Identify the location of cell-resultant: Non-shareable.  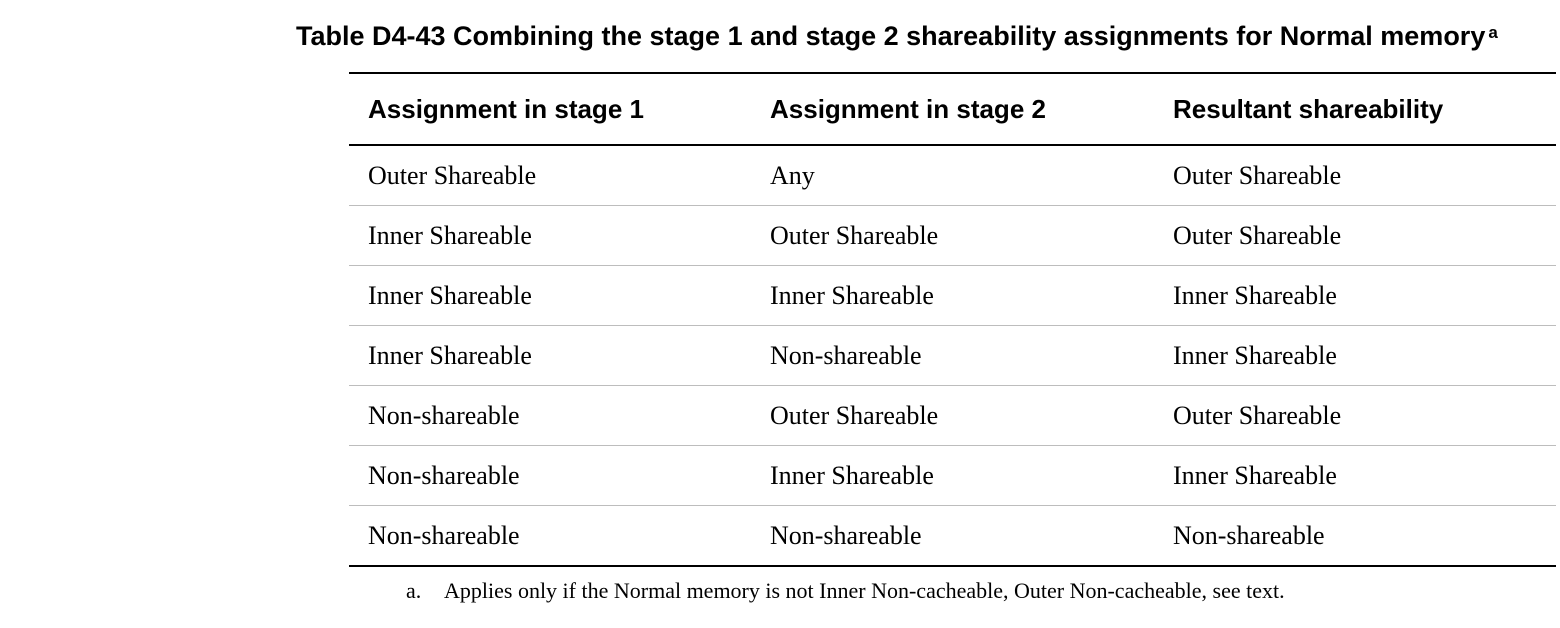
(1249, 535).